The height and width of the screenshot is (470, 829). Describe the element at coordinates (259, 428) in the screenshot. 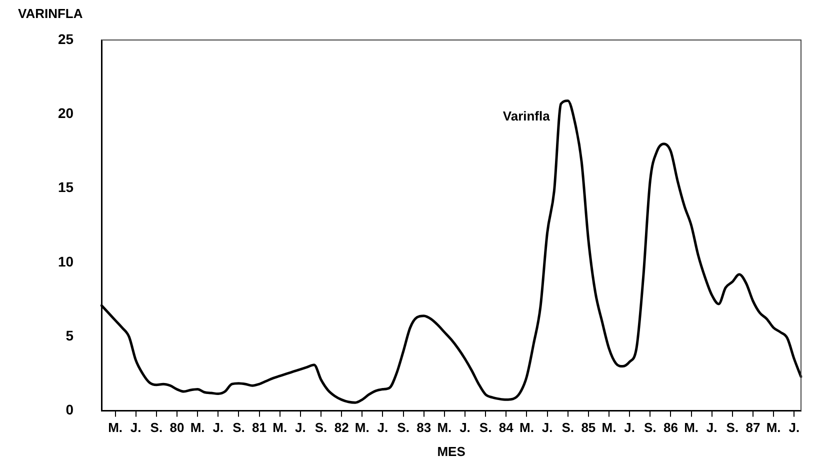

I see `x-tick-label: 81` at that location.